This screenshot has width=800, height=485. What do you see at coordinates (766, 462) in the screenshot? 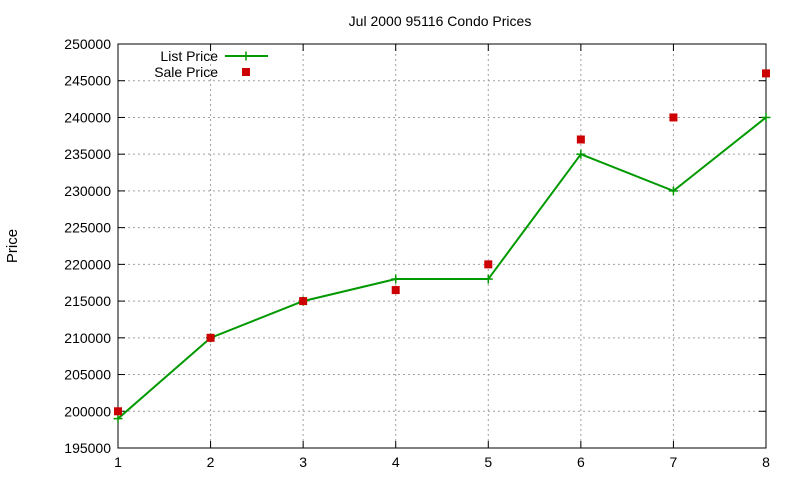
I see `x-tick-label: 8` at bounding box center [766, 462].